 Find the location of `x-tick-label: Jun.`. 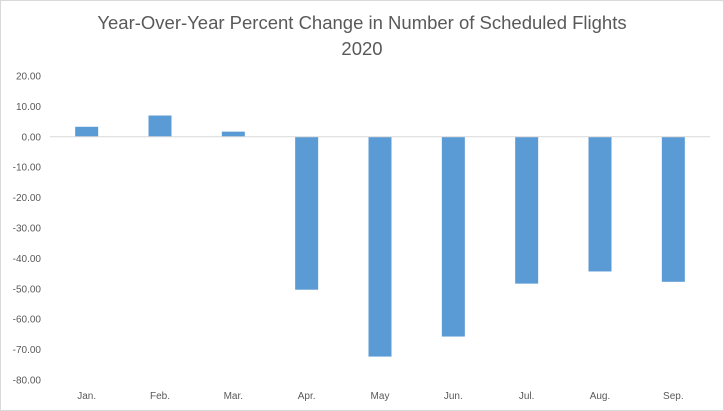

x-tick-label: Jun. is located at coordinates (453, 396).